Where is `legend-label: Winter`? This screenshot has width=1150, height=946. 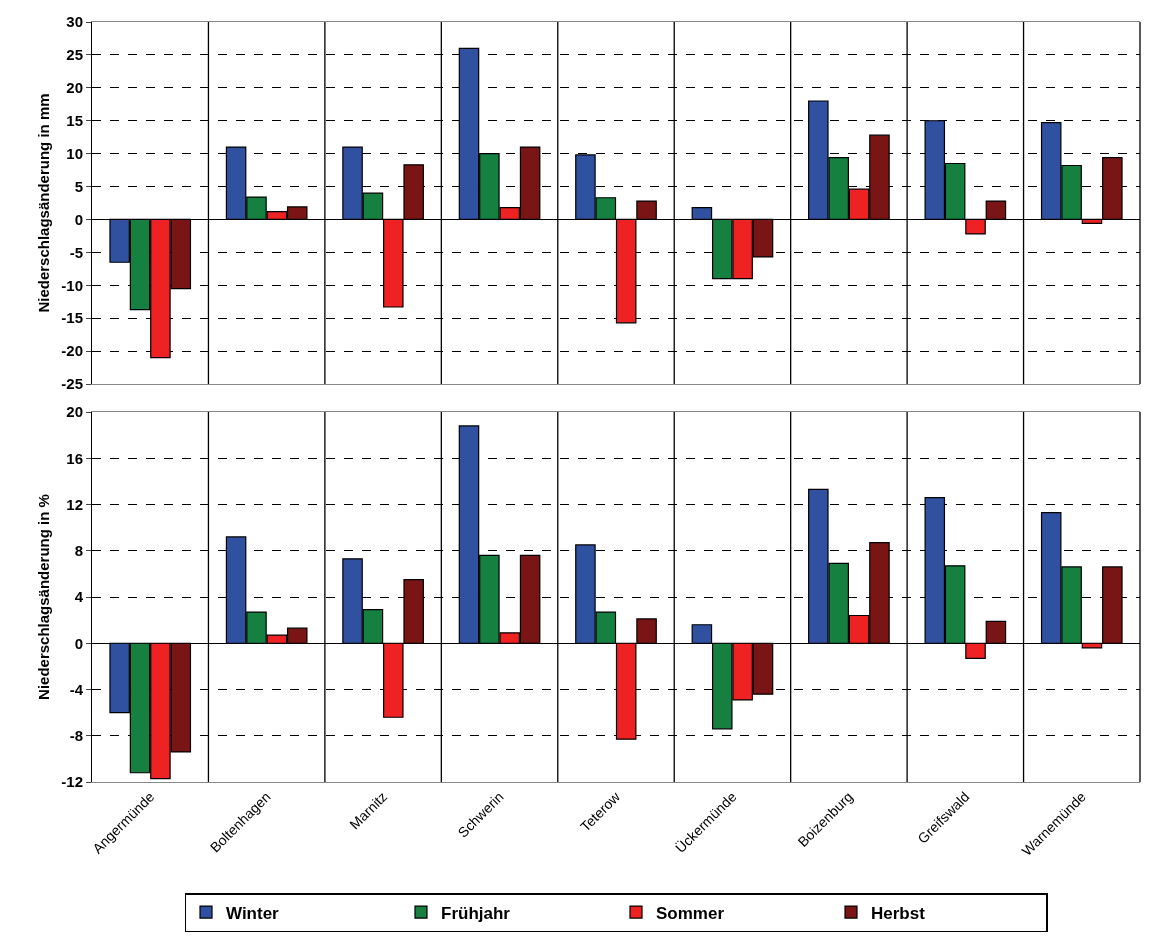
legend-label: Winter is located at coordinates (253, 913).